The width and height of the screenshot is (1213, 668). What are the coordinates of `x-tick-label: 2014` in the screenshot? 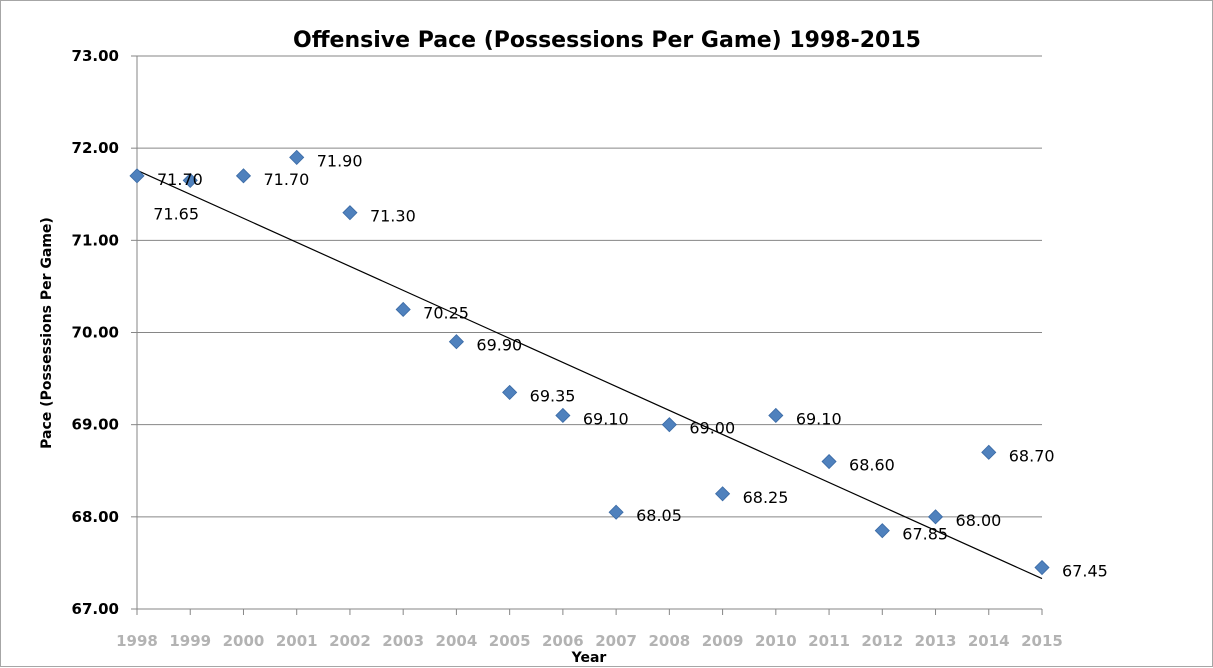 It's located at (989, 641).